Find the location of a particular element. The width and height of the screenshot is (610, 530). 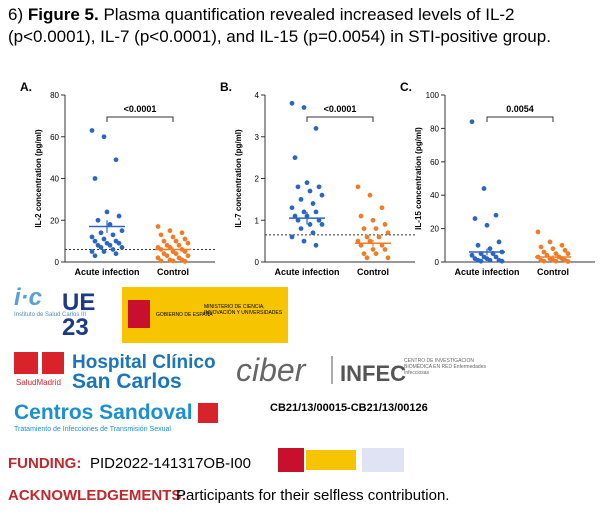

y-tick-label: 4 is located at coordinates (257, 95).